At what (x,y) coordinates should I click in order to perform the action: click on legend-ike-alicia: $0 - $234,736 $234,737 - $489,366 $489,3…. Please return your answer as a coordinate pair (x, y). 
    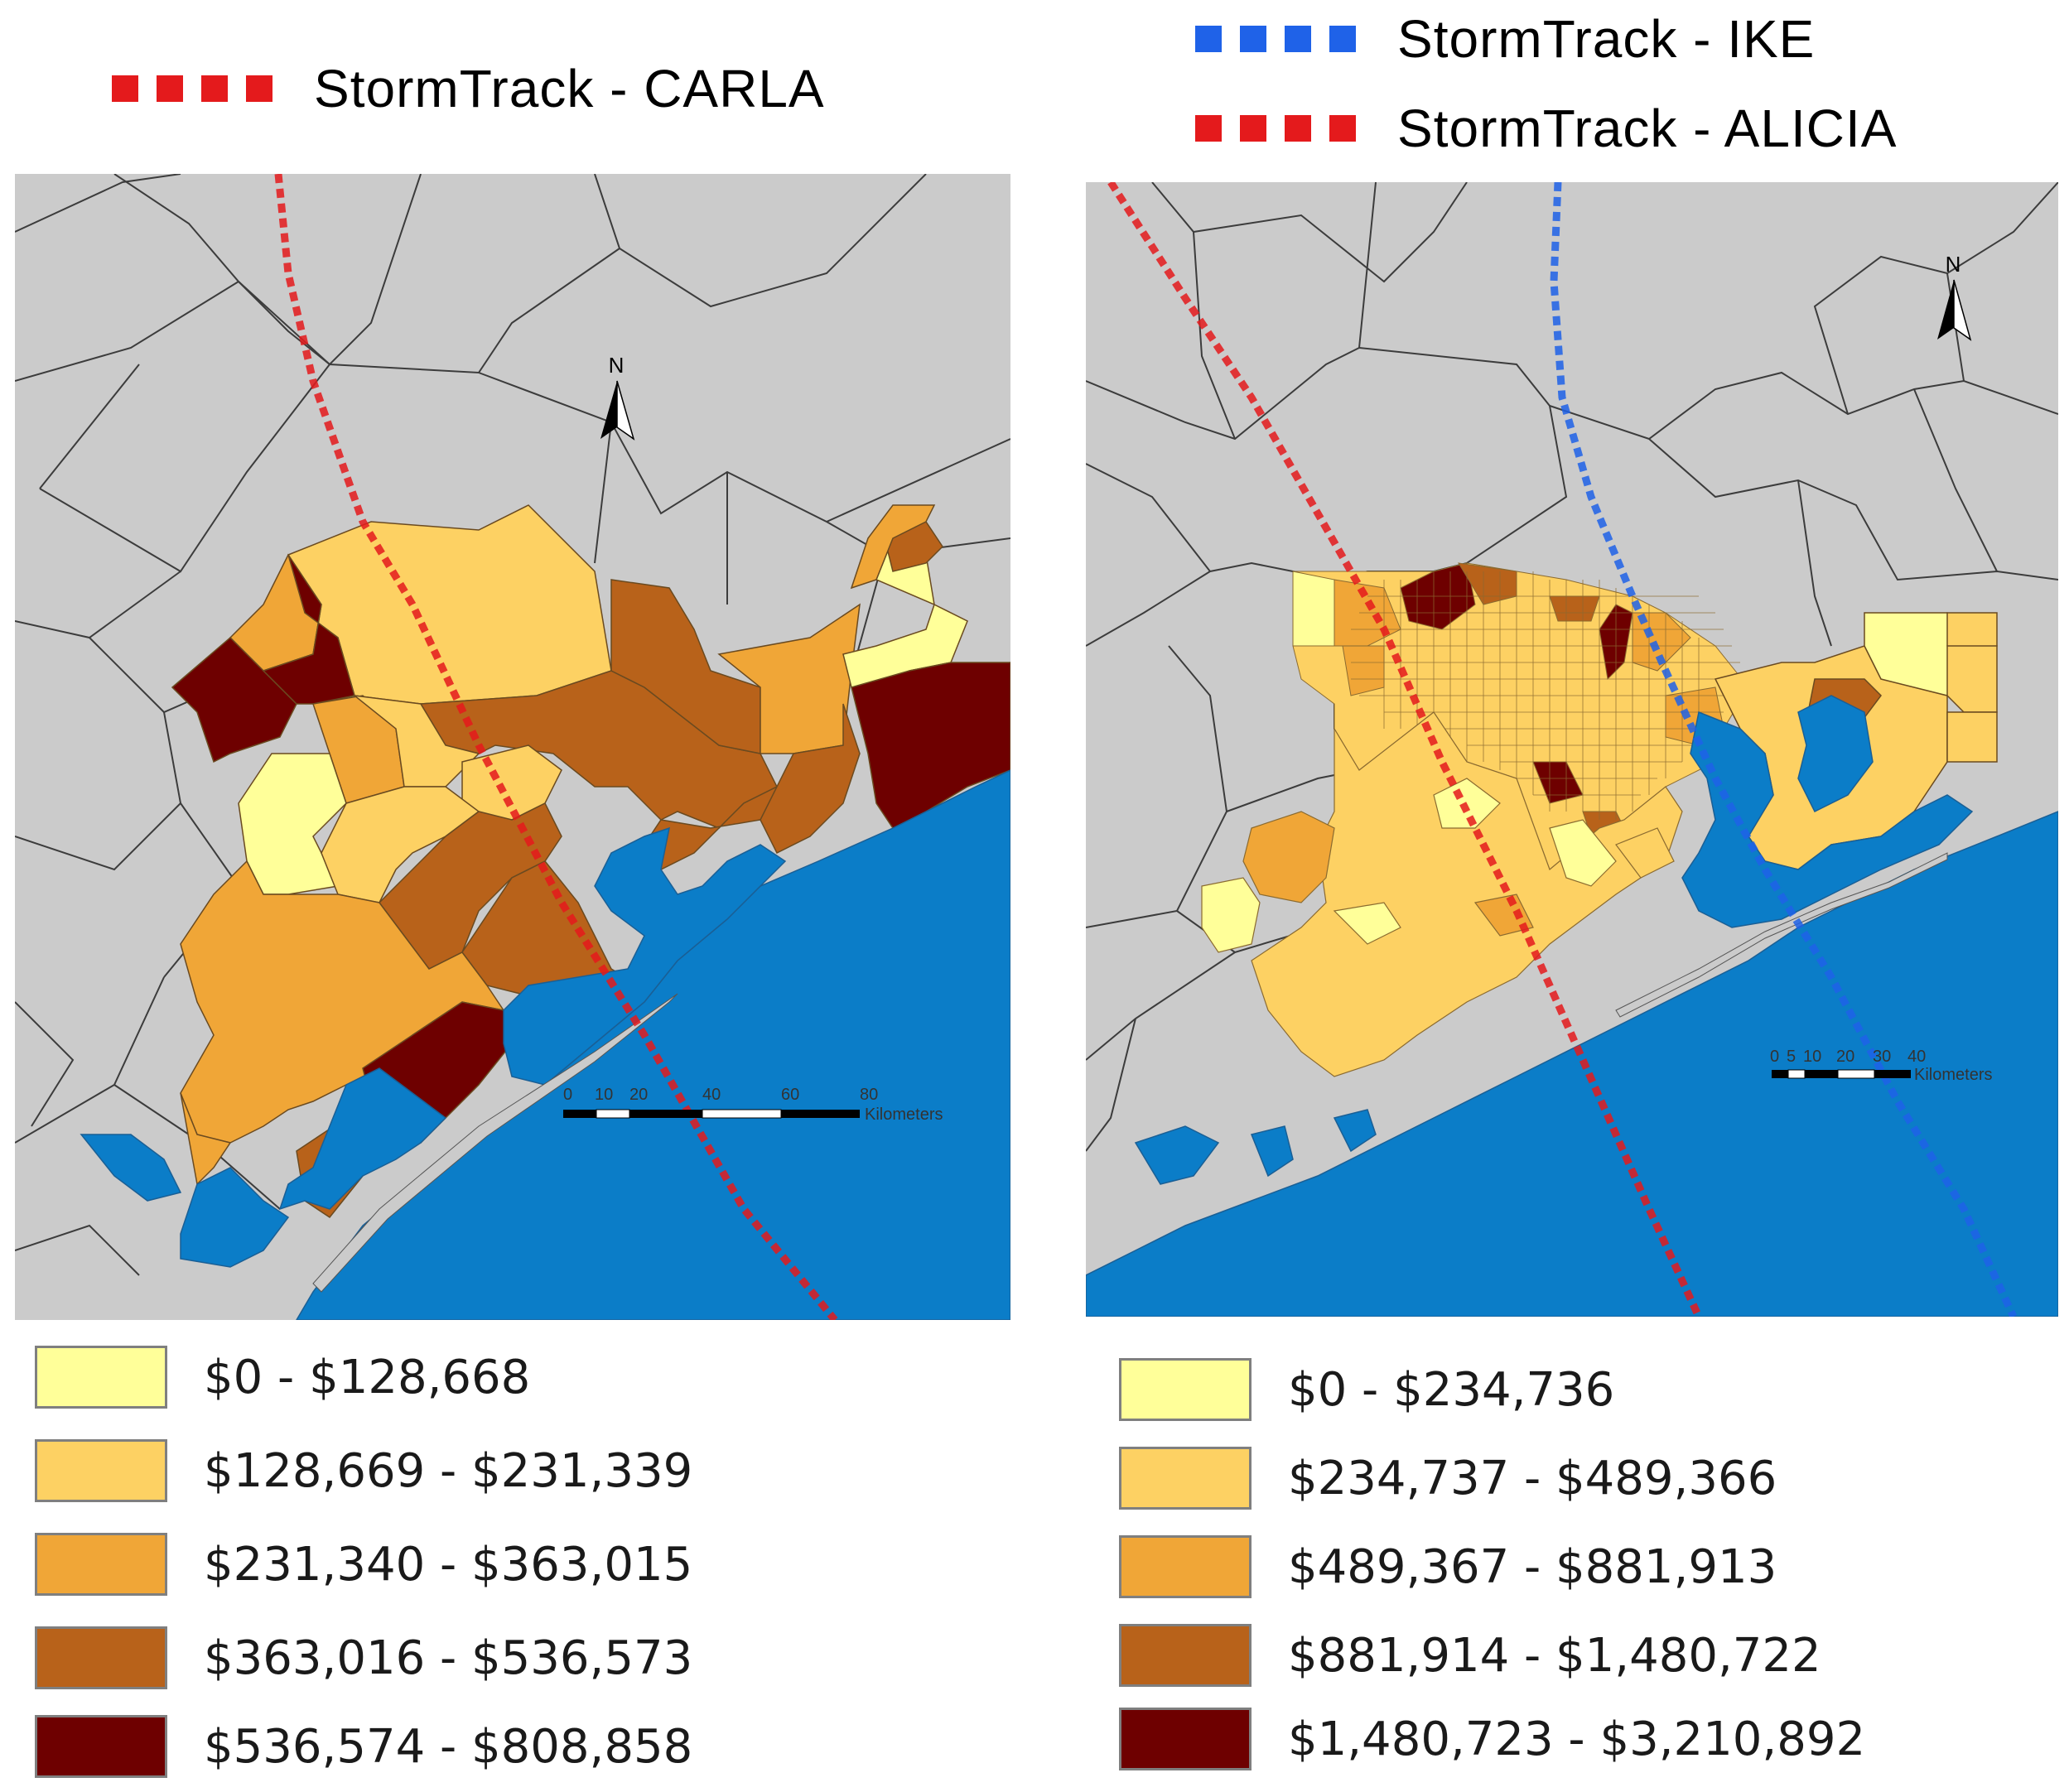
    Looking at the image, I should click on (1575, 1569).